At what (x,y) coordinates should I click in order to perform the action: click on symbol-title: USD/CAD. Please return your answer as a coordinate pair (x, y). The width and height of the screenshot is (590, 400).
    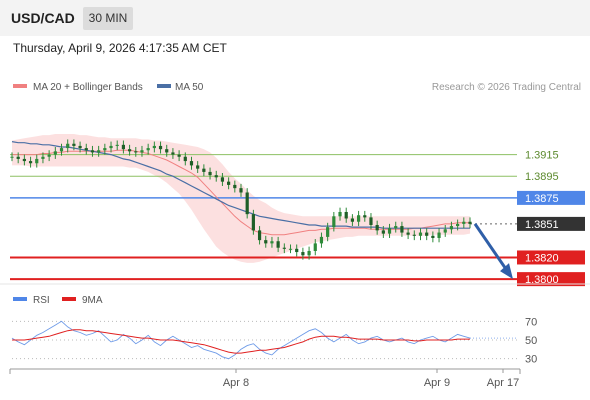
    Looking at the image, I should click on (43, 18).